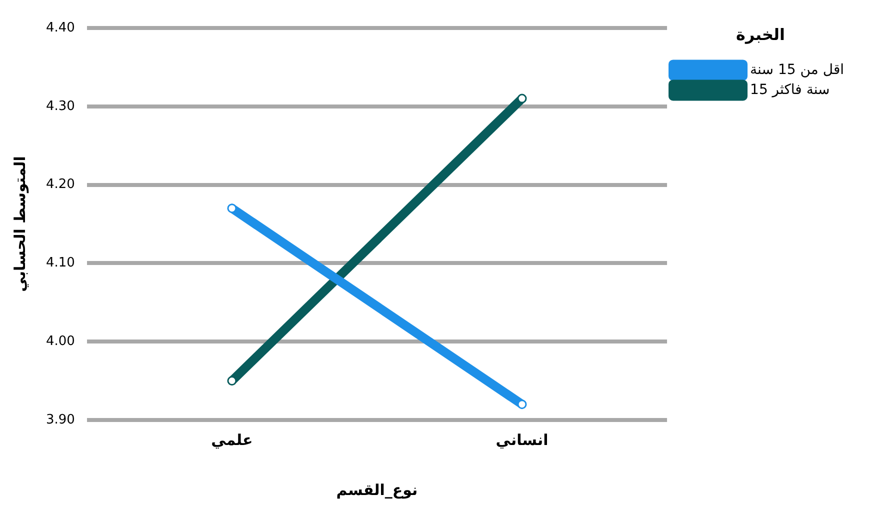 The width and height of the screenshot is (870, 512). What do you see at coordinates (797, 70) in the screenshot?
I see `legend-label: اقل من 15 سنة` at bounding box center [797, 70].